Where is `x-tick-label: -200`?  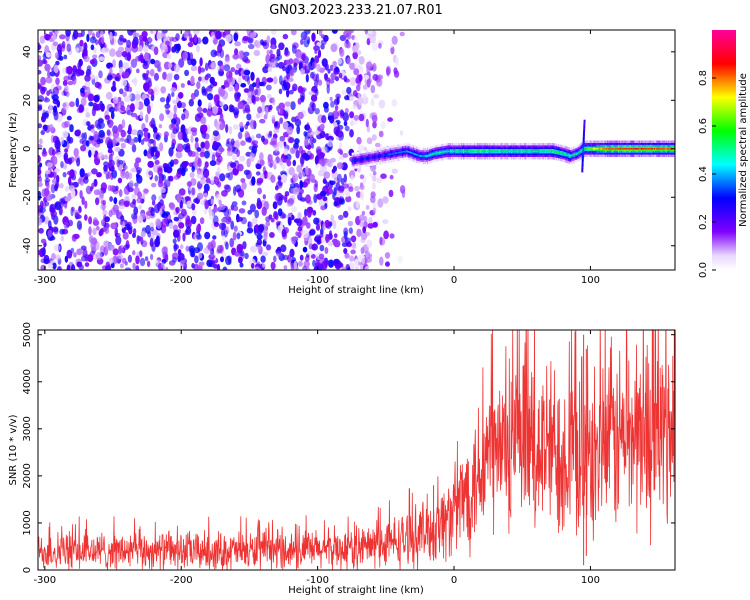 x-tick-label: -200 is located at coordinates (181, 280).